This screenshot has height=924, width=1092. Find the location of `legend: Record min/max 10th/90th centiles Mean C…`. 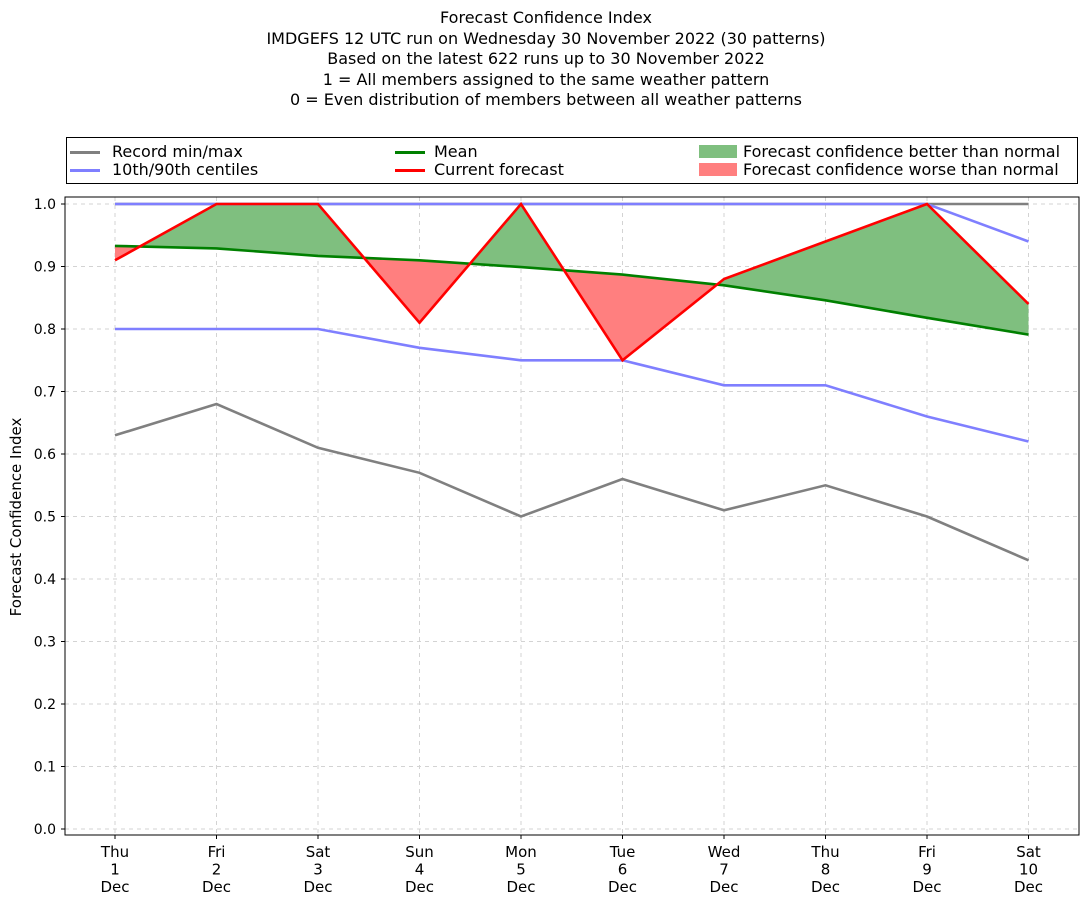

legend: Record min/max 10th/90th centiles Mean C… is located at coordinates (572, 160).